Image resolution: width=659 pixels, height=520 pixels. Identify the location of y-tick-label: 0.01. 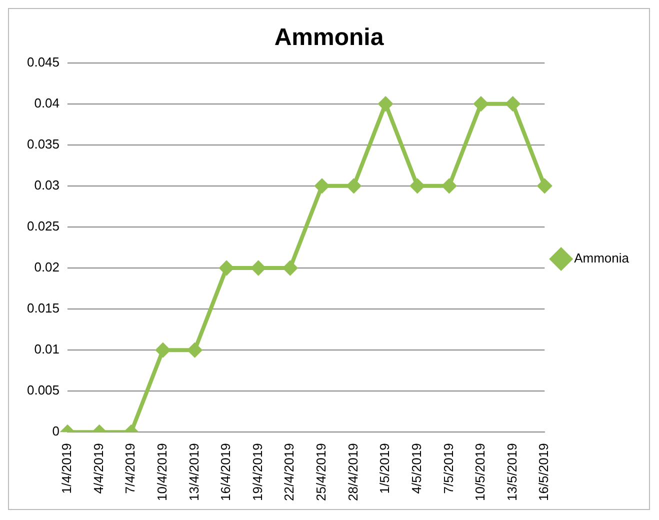
(47, 349).